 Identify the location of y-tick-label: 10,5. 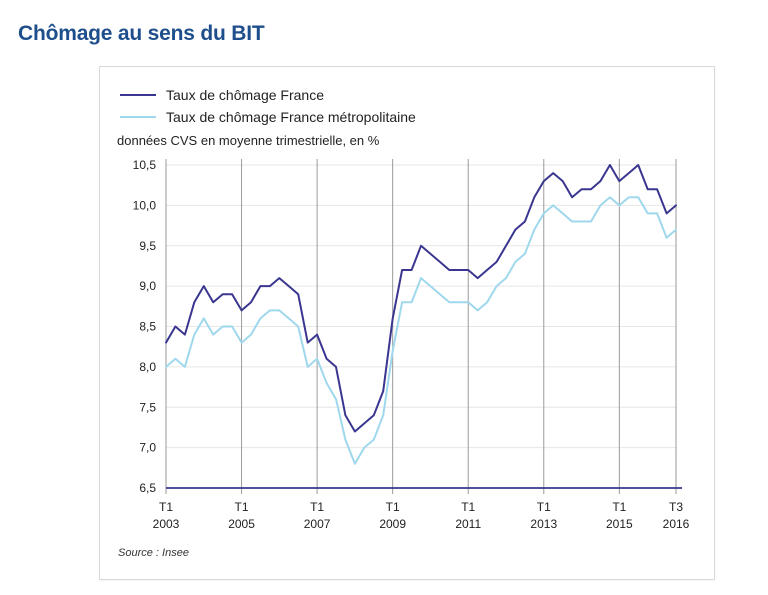
(145, 165).